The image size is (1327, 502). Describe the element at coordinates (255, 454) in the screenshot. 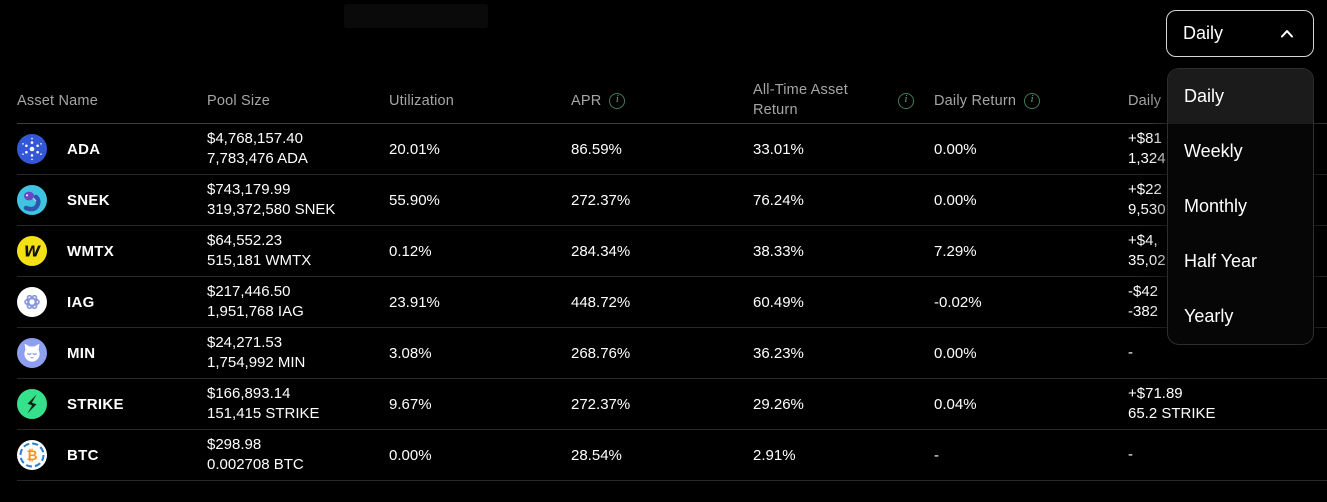

I see `pool-size-cell: $298.98 0.002708 BTC` at that location.